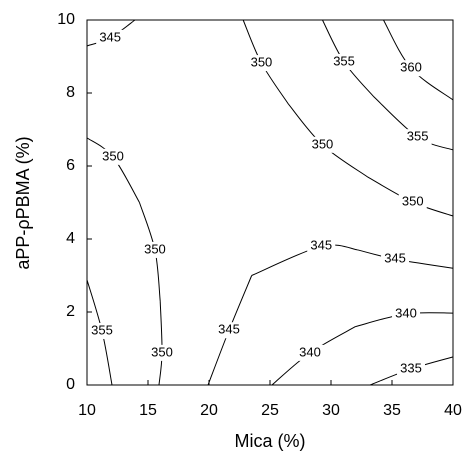 This screenshot has width=474, height=468. I want to click on x-tick-label: 35, so click(392, 410).